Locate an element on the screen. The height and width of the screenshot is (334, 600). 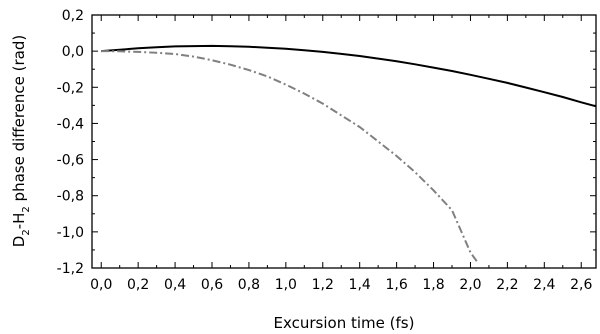
x-tick-label: 0,4 is located at coordinates (175, 285).